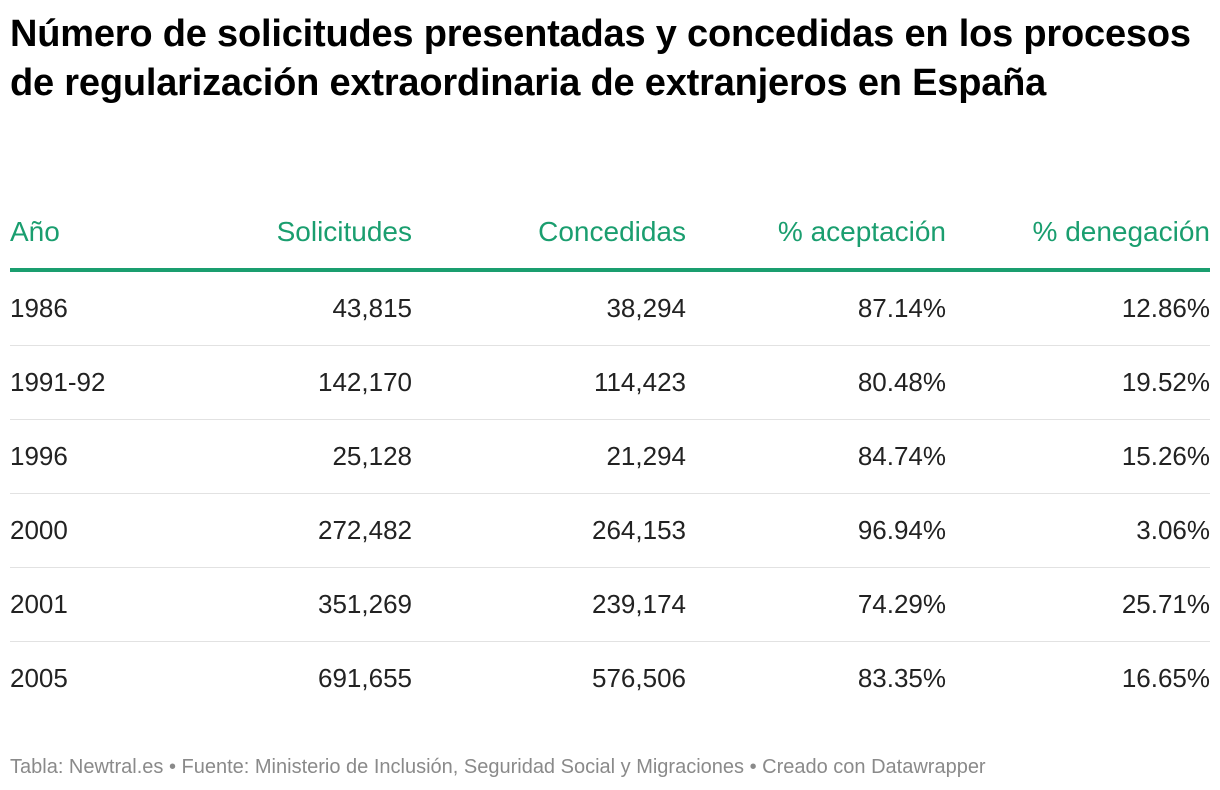  What do you see at coordinates (549, 530) in the screenshot?
I see `cell-concedidas: 264,153` at bounding box center [549, 530].